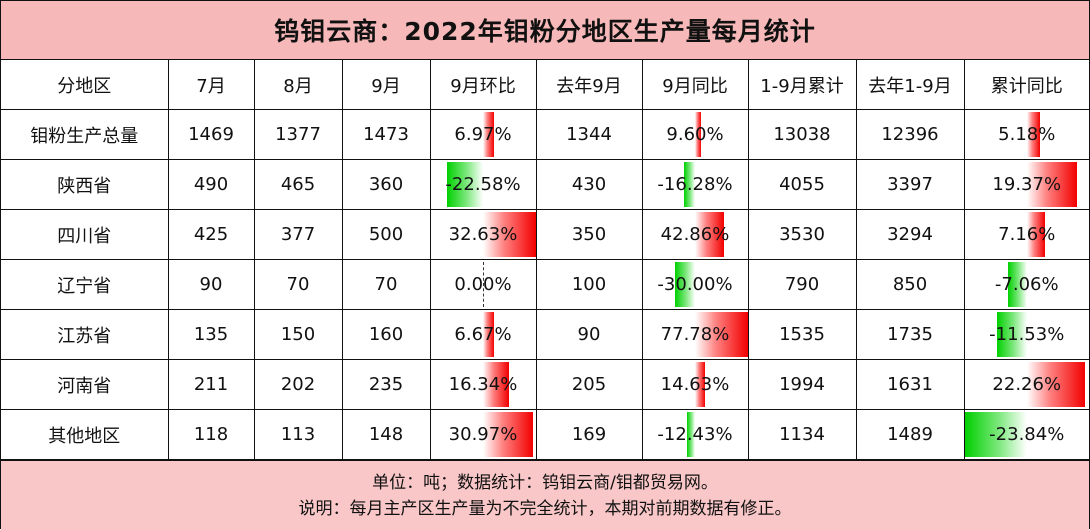 This screenshot has width=1090, height=530. Describe the element at coordinates (589, 284) in the screenshot. I see `last-year-sep-cell: 100` at that location.